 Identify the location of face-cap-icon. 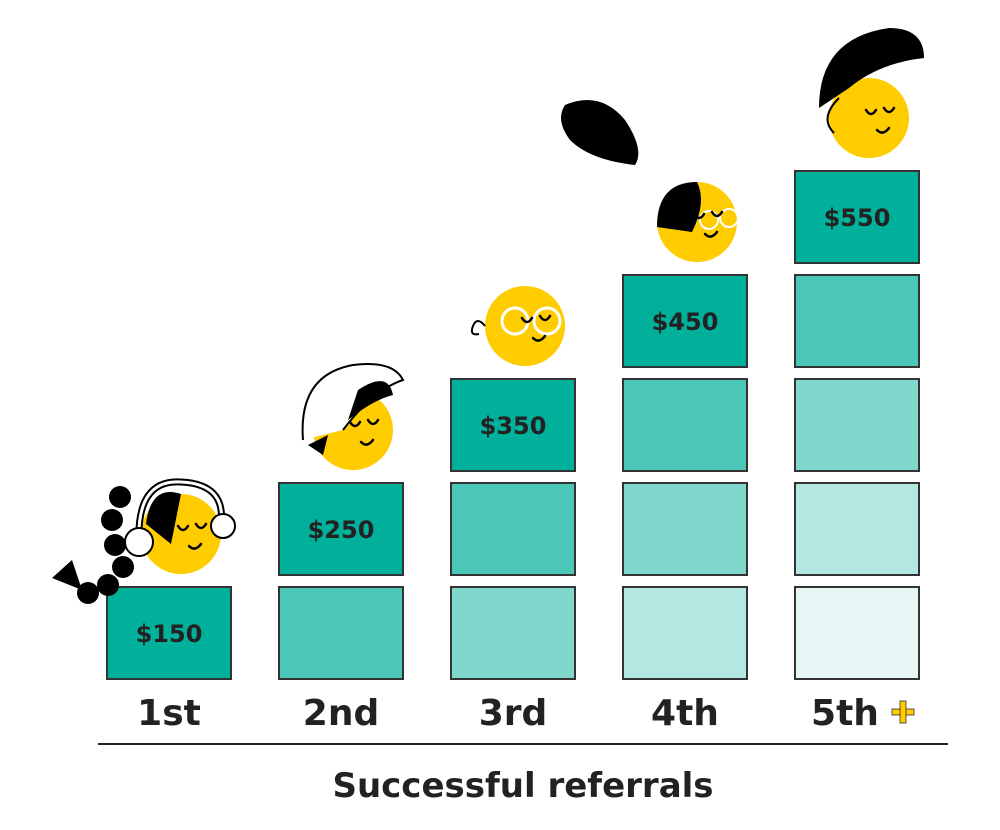
(353, 416).